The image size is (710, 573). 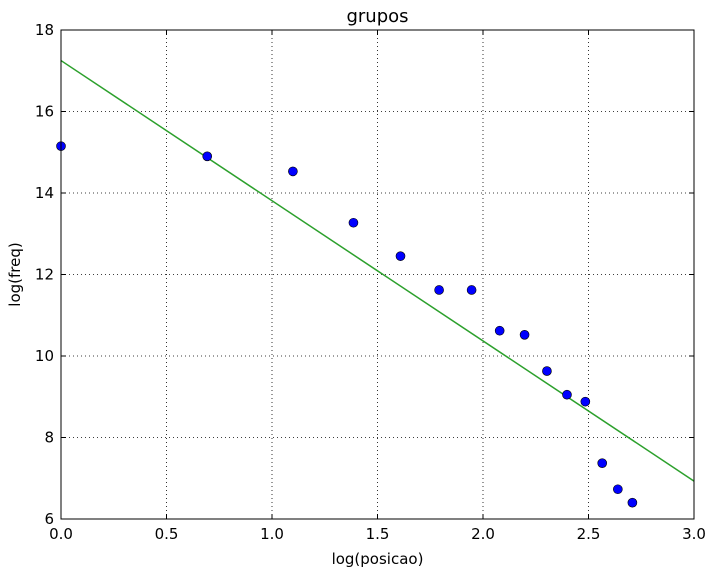 What do you see at coordinates (377, 16) in the screenshot?
I see `chart-title: grupos` at bounding box center [377, 16].